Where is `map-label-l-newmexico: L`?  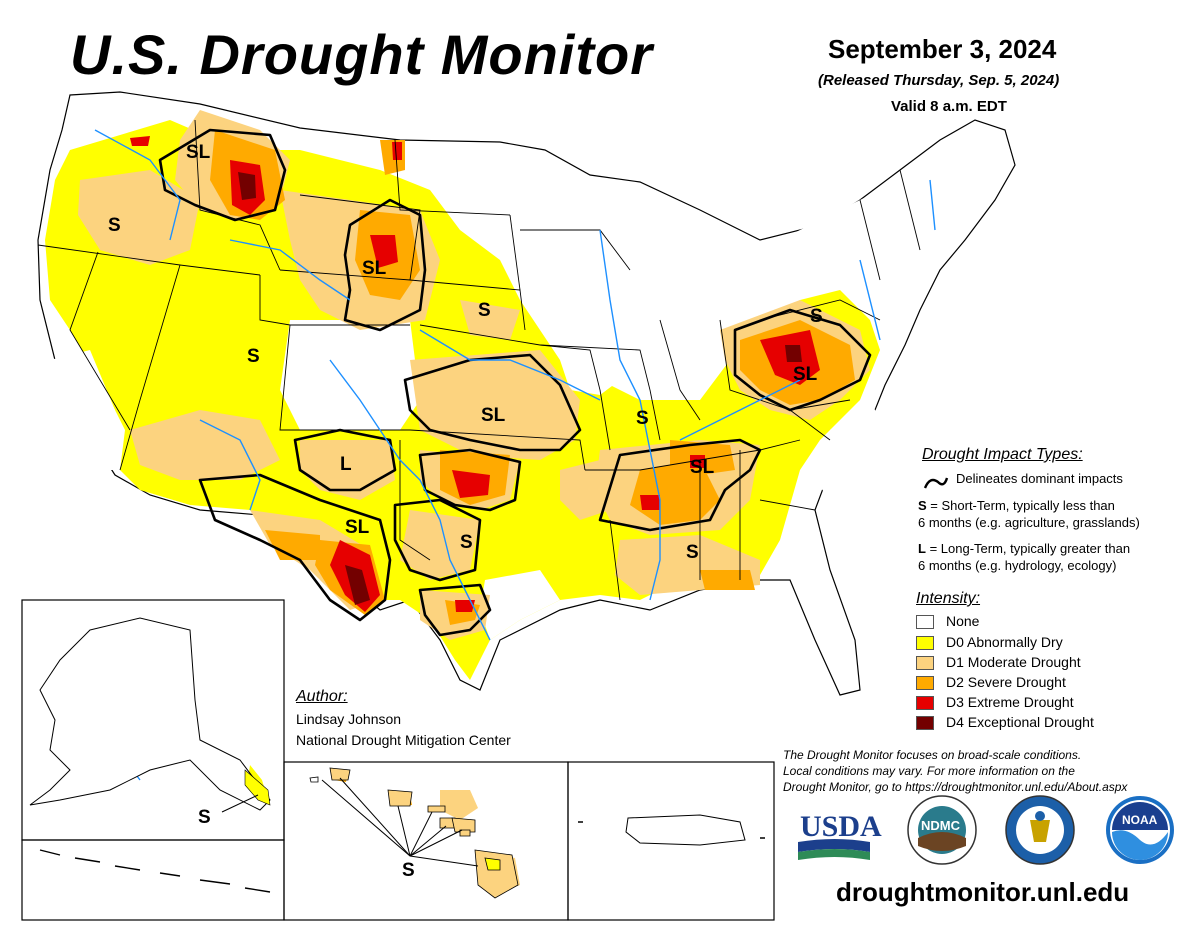
map-label-l-newmexico: L is located at coordinates (346, 464).